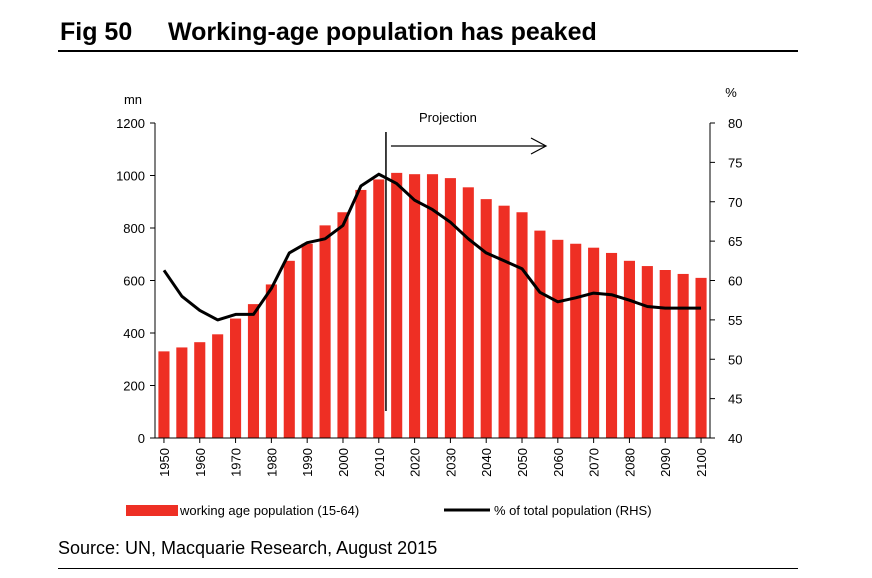 Image resolution: width=872 pixels, height=578 pixels. Describe the element at coordinates (594, 342) in the screenshot. I see `bar-2070` at that location.